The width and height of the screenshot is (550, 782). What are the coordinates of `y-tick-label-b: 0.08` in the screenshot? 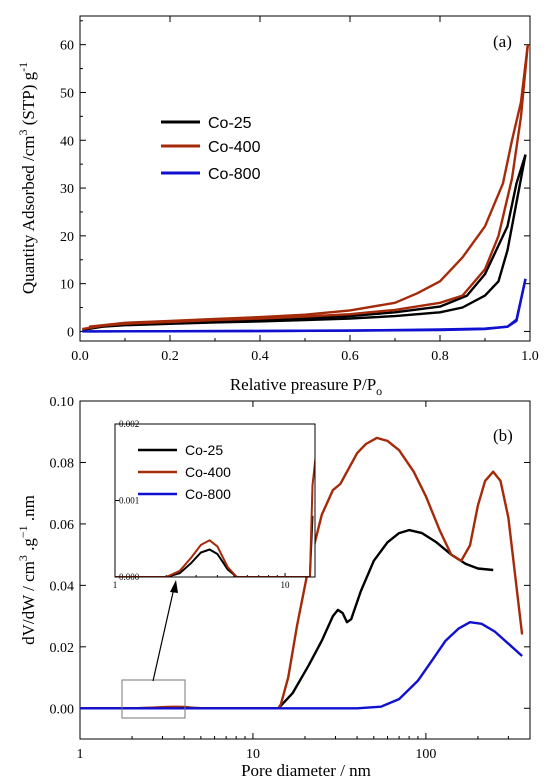 It's located at (62, 463).